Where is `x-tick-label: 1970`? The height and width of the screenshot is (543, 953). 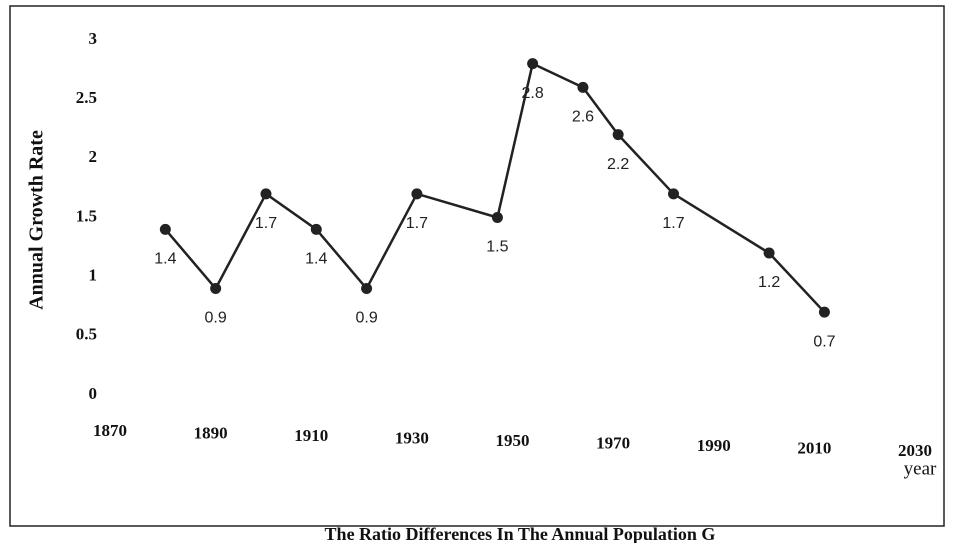 x-tick-label: 1970 is located at coordinates (613, 442).